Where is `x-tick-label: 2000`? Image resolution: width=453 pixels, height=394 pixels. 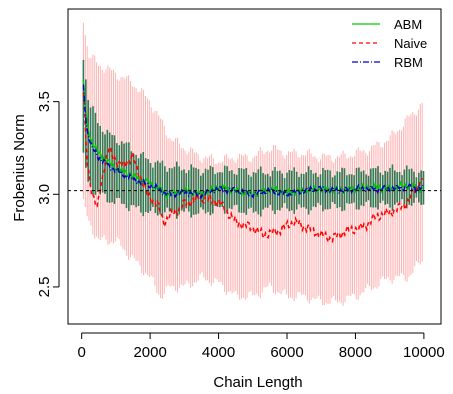
x-tick-label: 2000 is located at coordinates (149, 352).